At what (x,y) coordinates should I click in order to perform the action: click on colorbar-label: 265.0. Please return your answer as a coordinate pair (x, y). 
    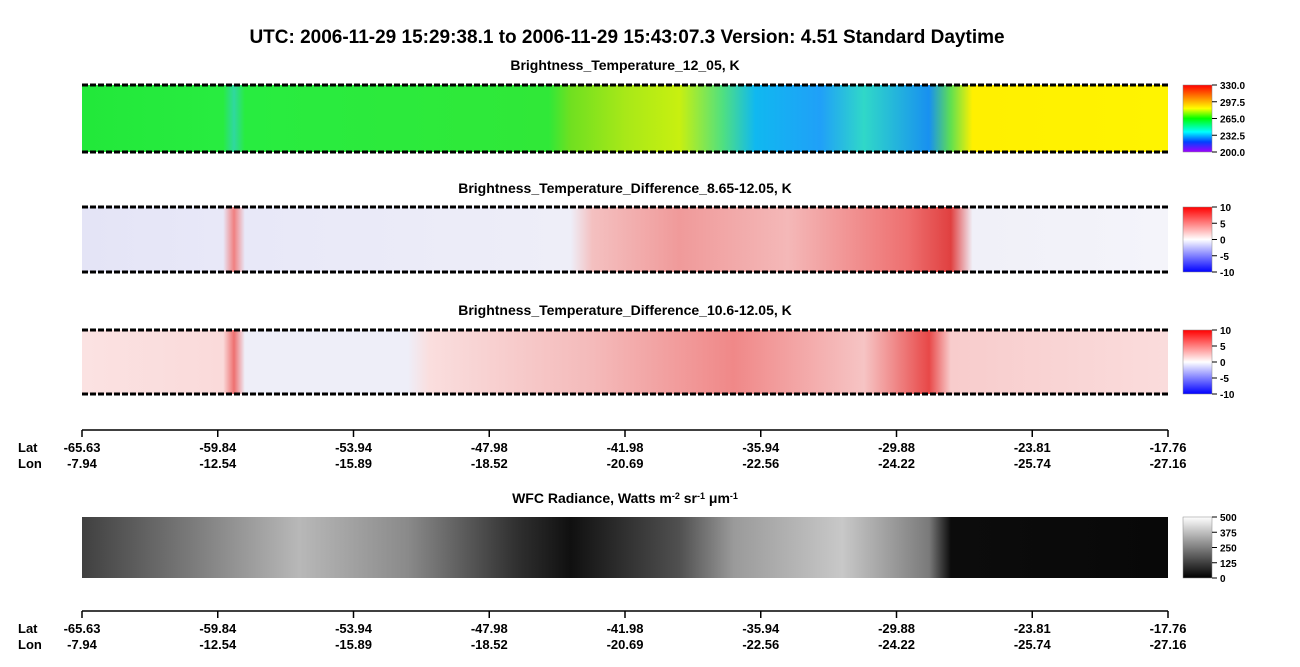
    Looking at the image, I should click on (1232, 120).